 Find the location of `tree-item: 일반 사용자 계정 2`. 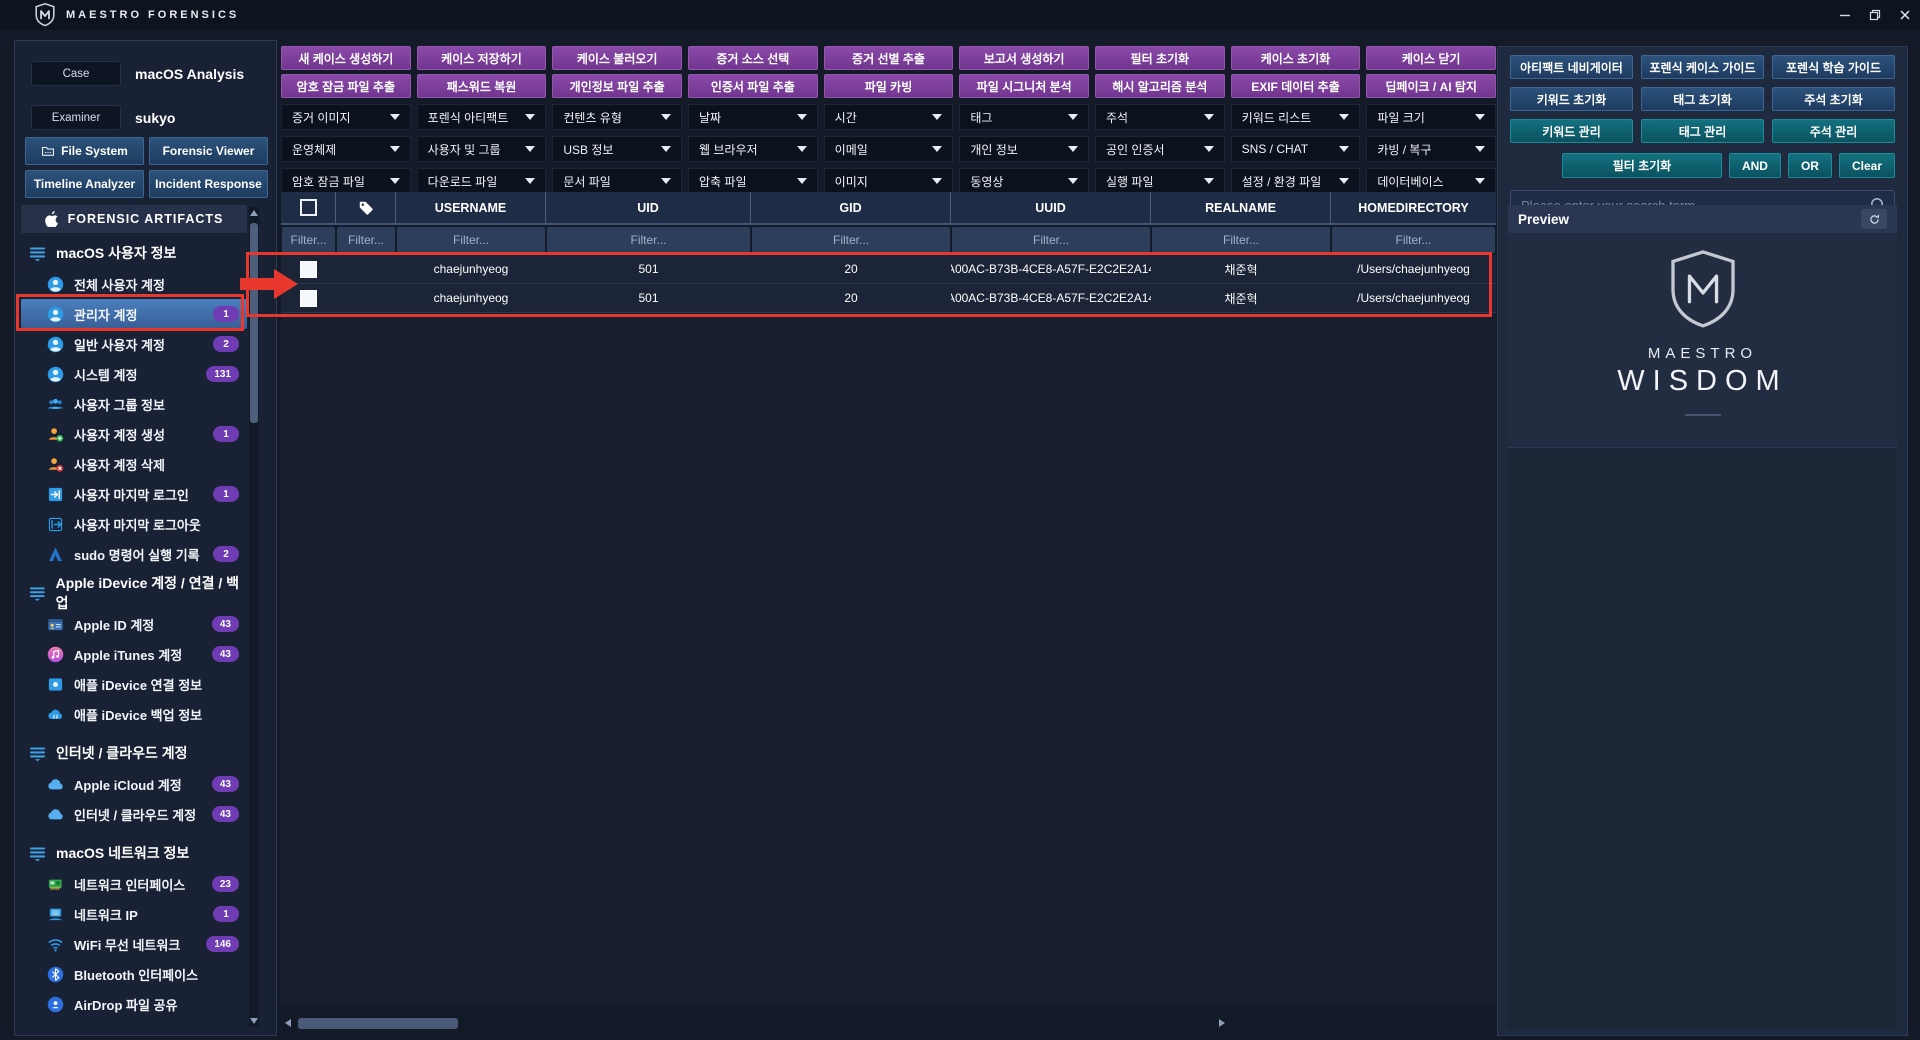

tree-item: 일반 사용자 계정 2 is located at coordinates (134, 344).